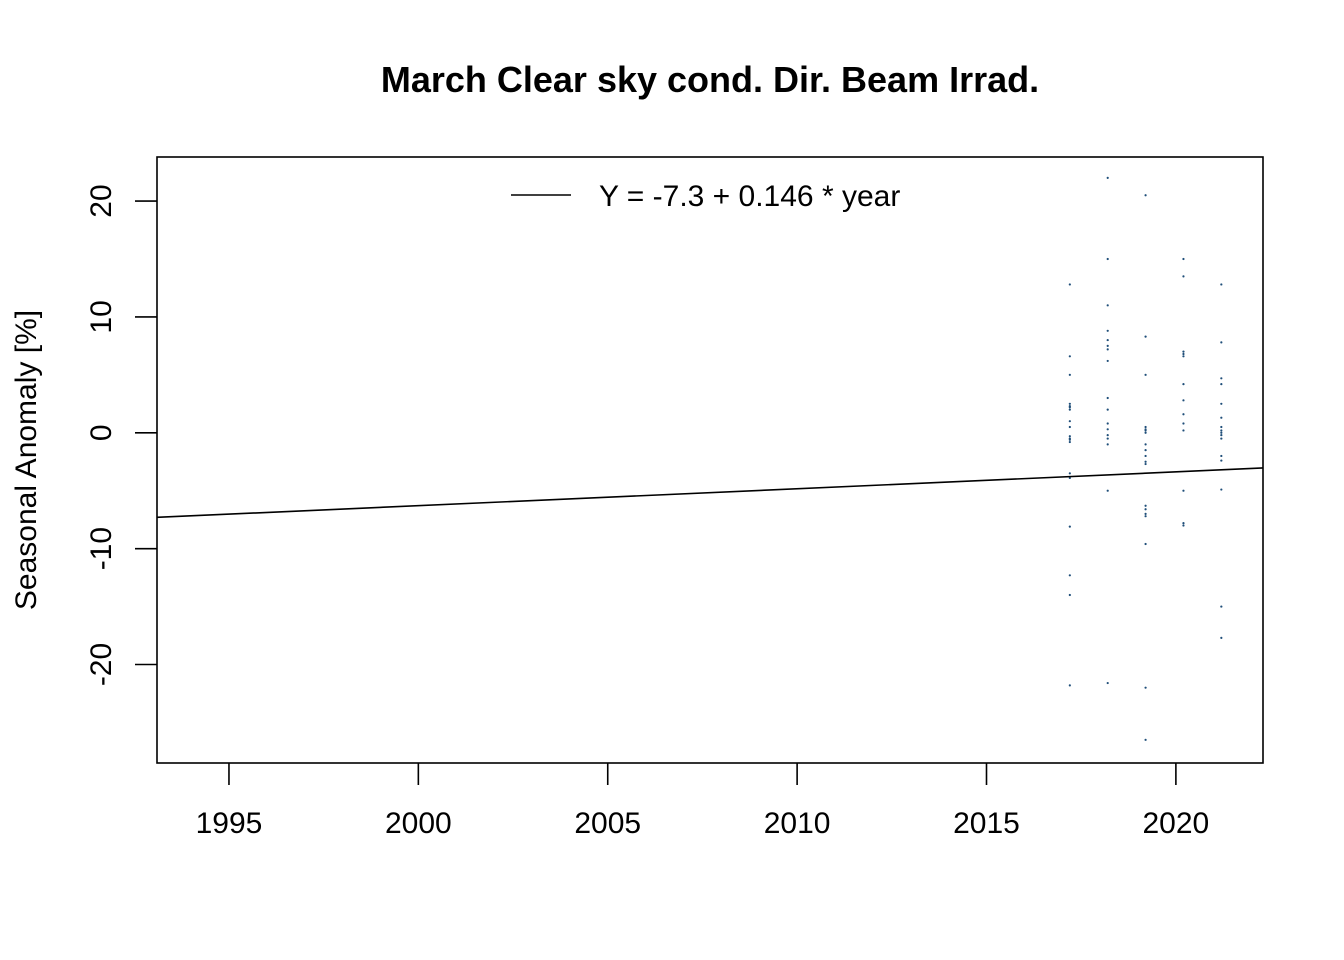  What do you see at coordinates (101, 316) in the screenshot?
I see `y-tick-label-10: 10` at bounding box center [101, 316].